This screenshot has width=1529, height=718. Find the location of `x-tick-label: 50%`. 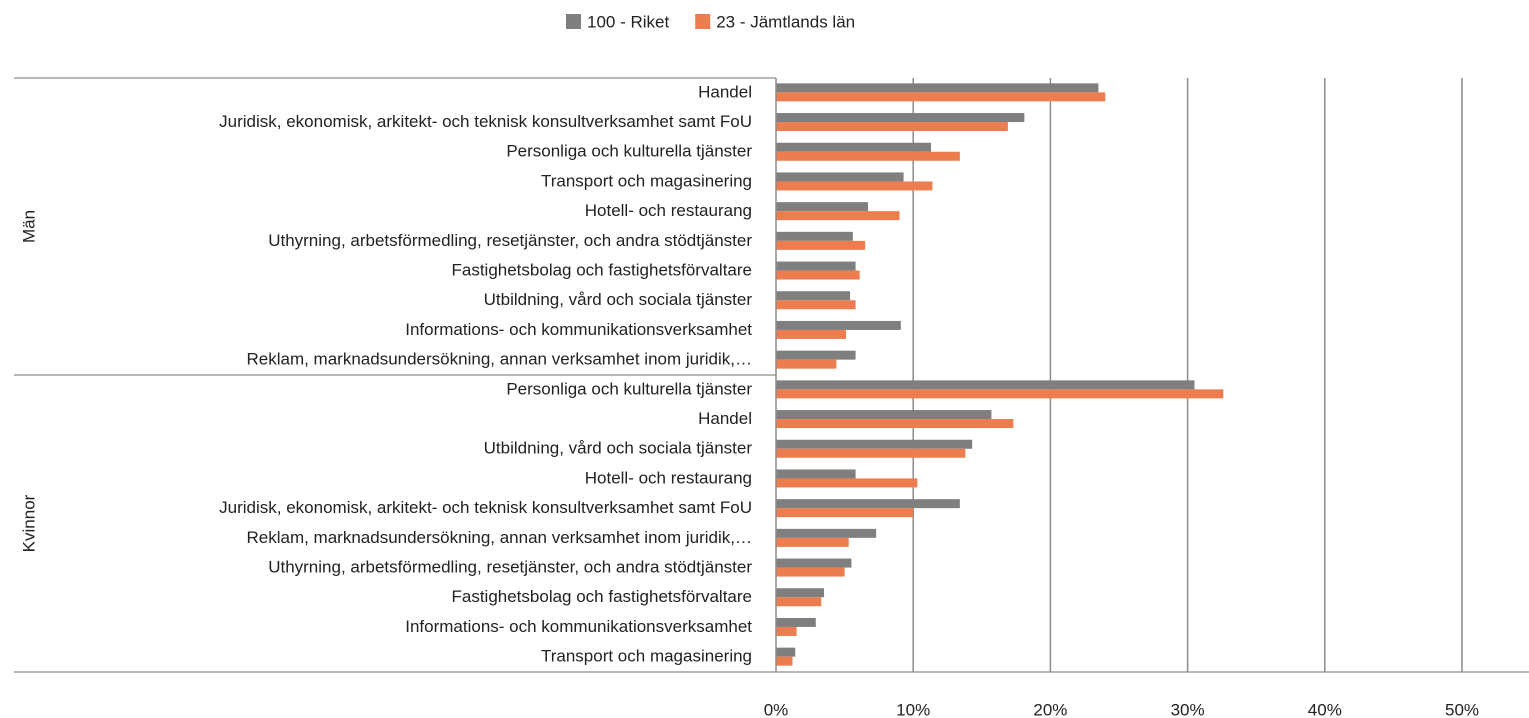

x-tick-label: 50% is located at coordinates (1462, 709).